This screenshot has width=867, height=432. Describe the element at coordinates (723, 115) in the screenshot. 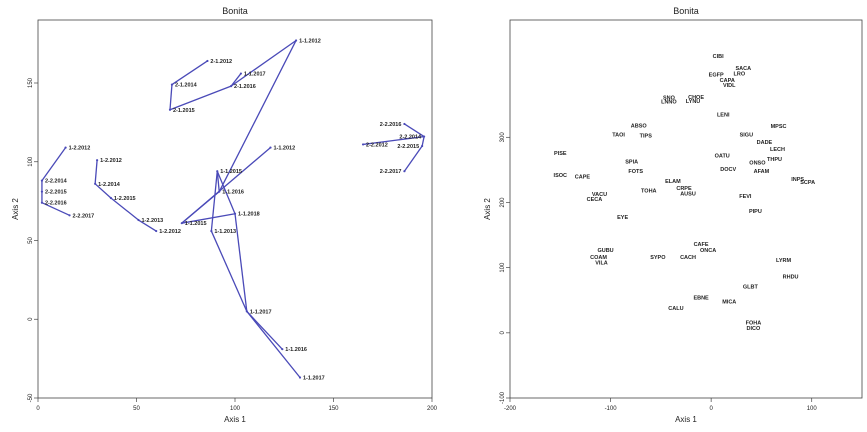

I see `species-label: LENI` at that location.